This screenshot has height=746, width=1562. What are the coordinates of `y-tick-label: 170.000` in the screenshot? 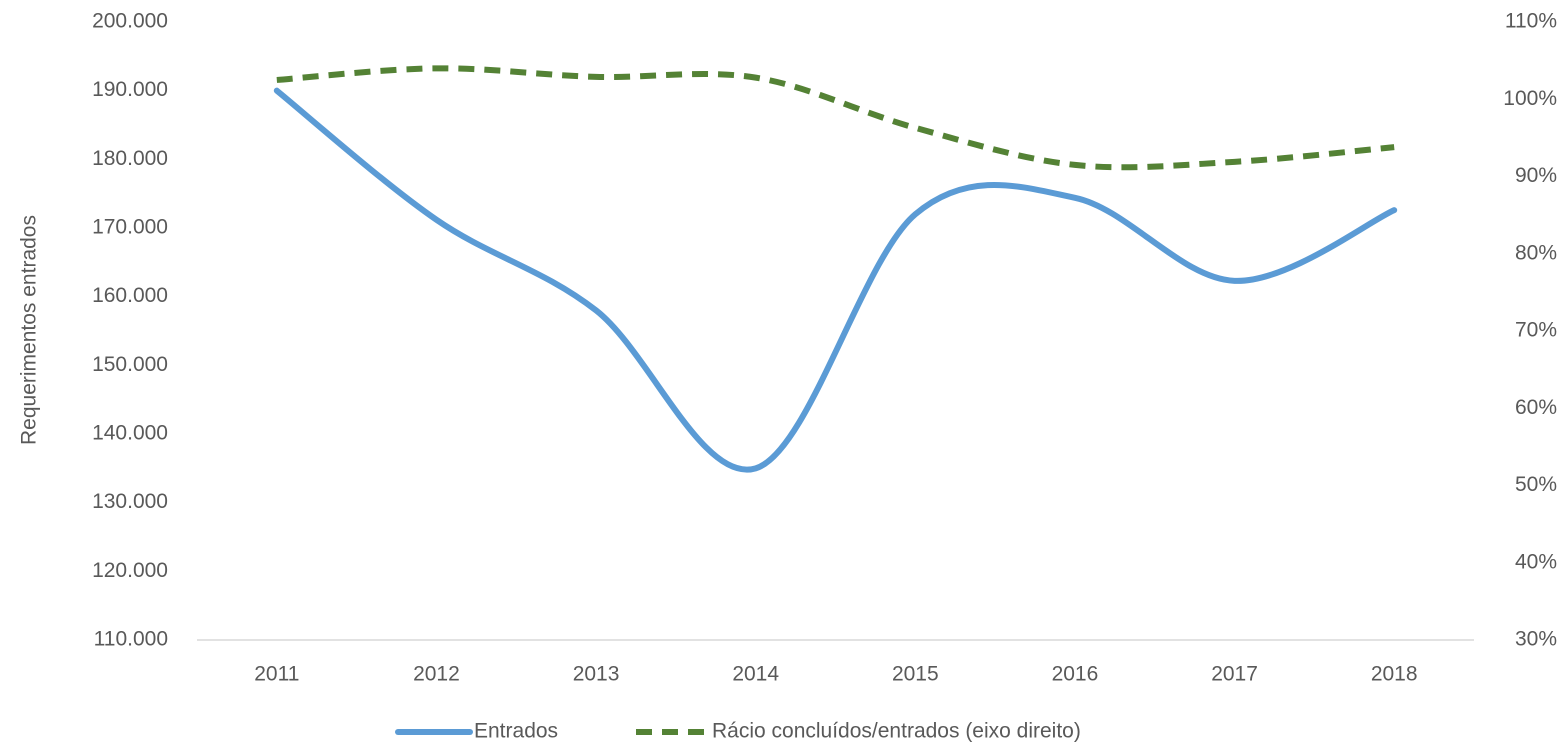 It's located at (130, 227).